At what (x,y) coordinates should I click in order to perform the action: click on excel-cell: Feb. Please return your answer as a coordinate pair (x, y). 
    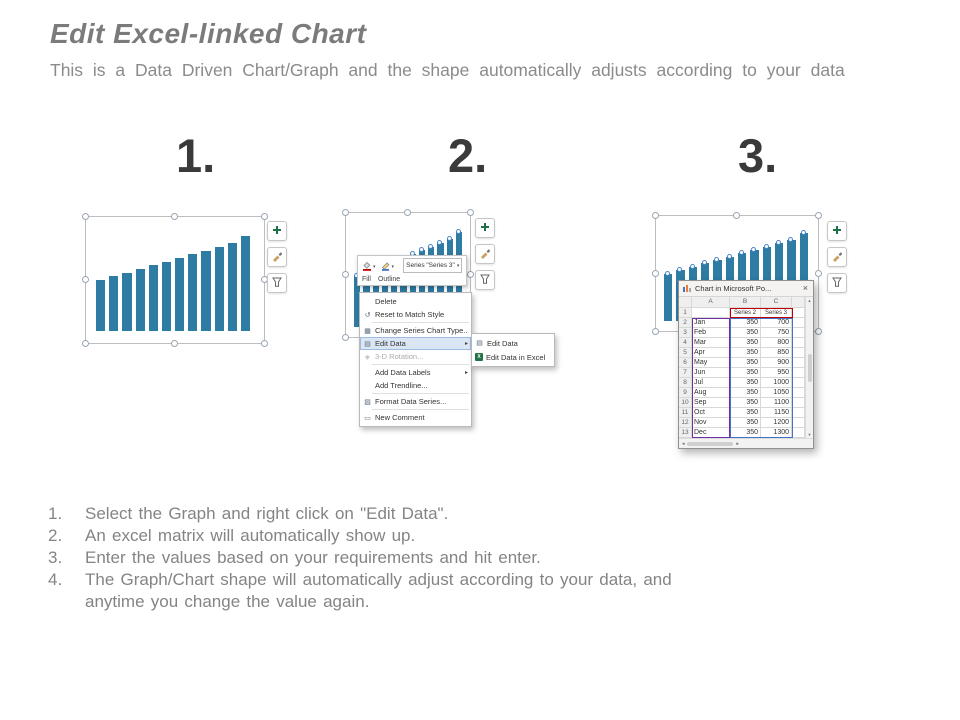
    Looking at the image, I should click on (711, 333).